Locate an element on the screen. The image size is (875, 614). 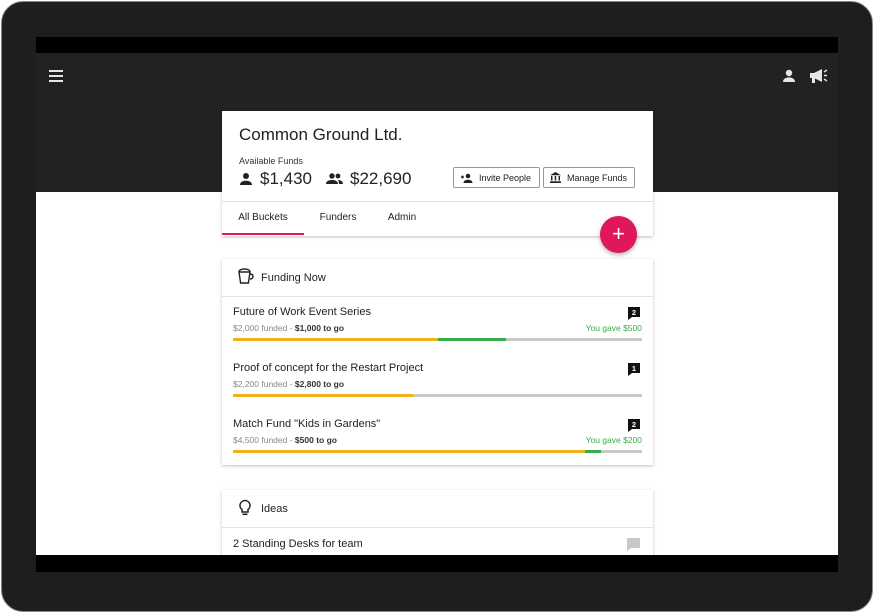
megaphone-icon is located at coordinates (818, 76).